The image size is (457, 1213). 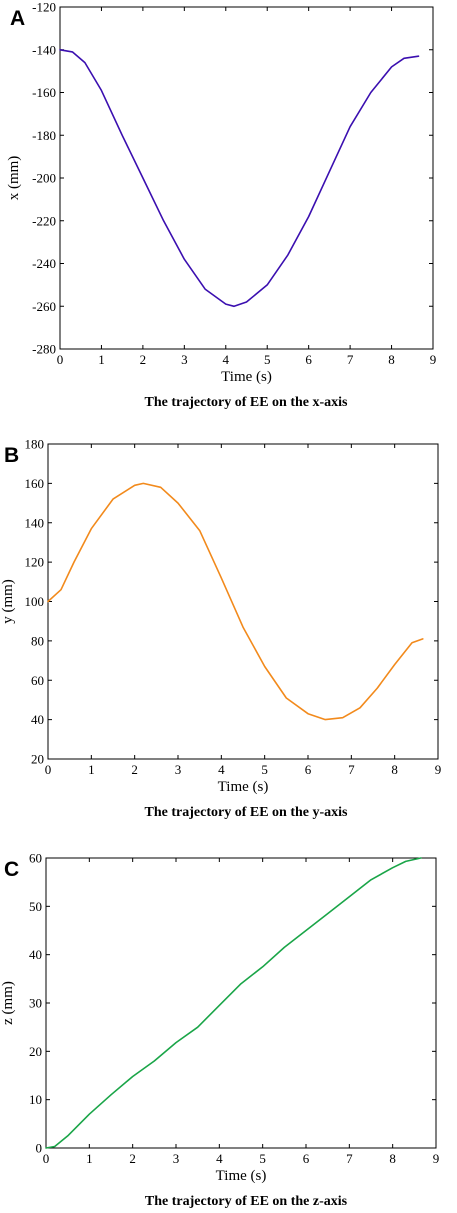 I want to click on y-tick-label: 100, so click(x=35, y=601).